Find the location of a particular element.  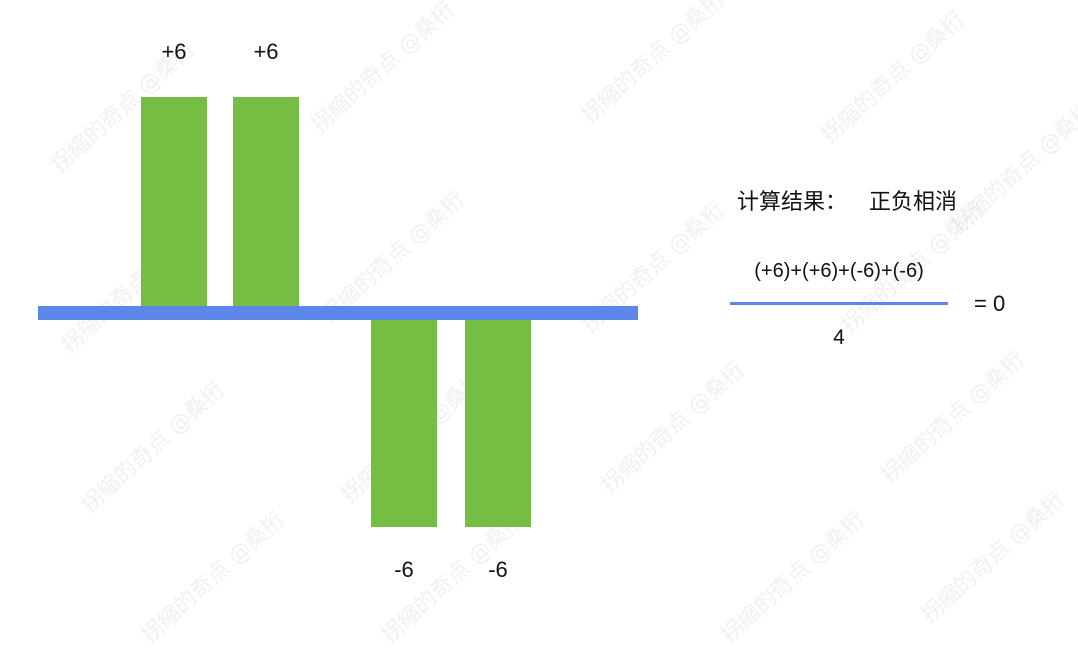

fraction-numerator: (+6)+(+6)+(-6)+(-6) is located at coordinates (839, 271).